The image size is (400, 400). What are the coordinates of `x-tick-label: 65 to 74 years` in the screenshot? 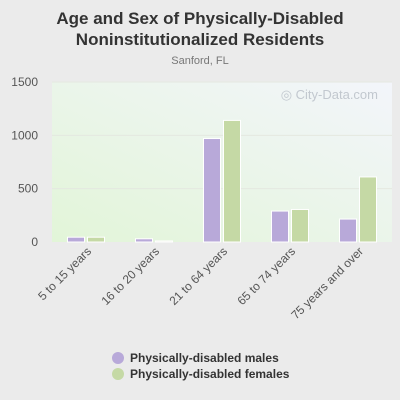 It's located at (266, 276).